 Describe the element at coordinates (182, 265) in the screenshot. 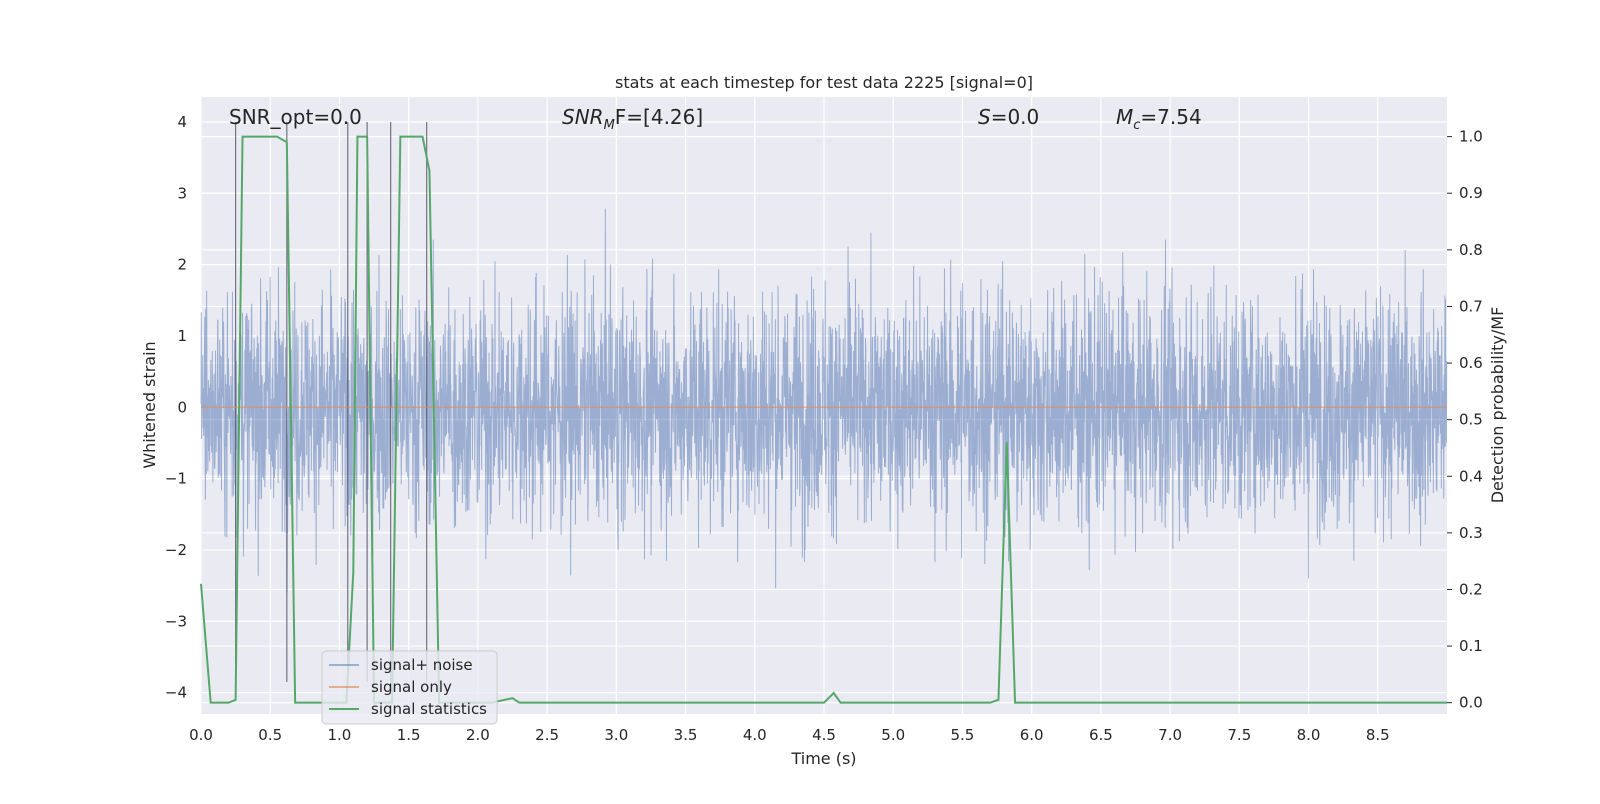

I see `y-left-tick-label: 2` at that location.